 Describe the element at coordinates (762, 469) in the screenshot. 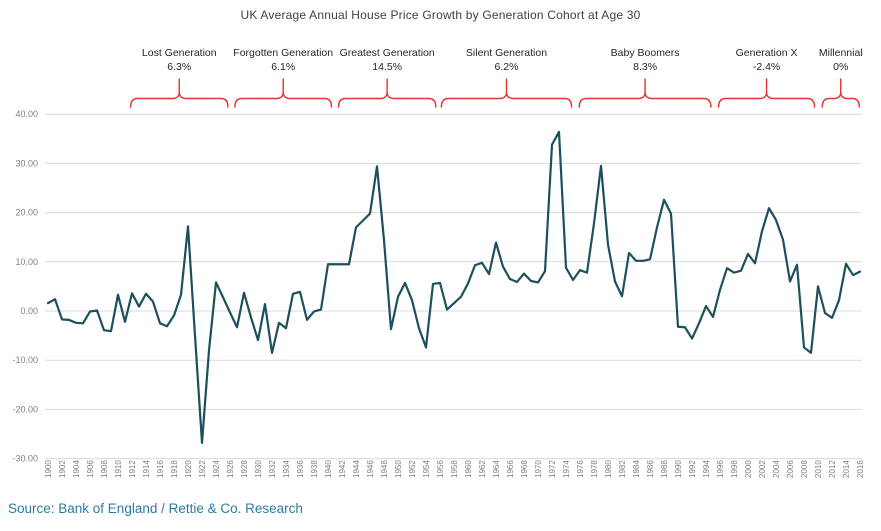

I see `x-axis-tick-label: 2002` at that location.